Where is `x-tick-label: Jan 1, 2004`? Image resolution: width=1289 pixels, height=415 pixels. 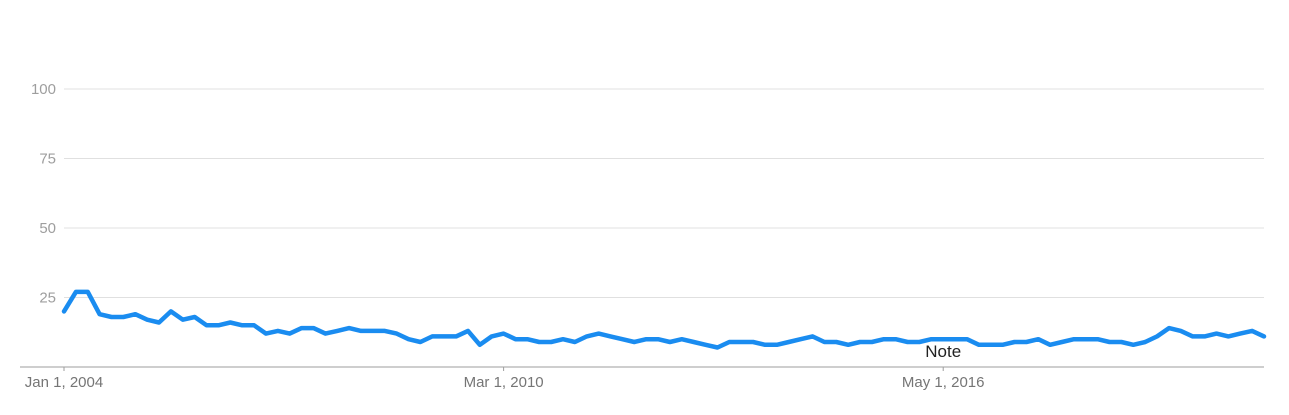 x-tick-label: Jan 1, 2004 is located at coordinates (64, 382).